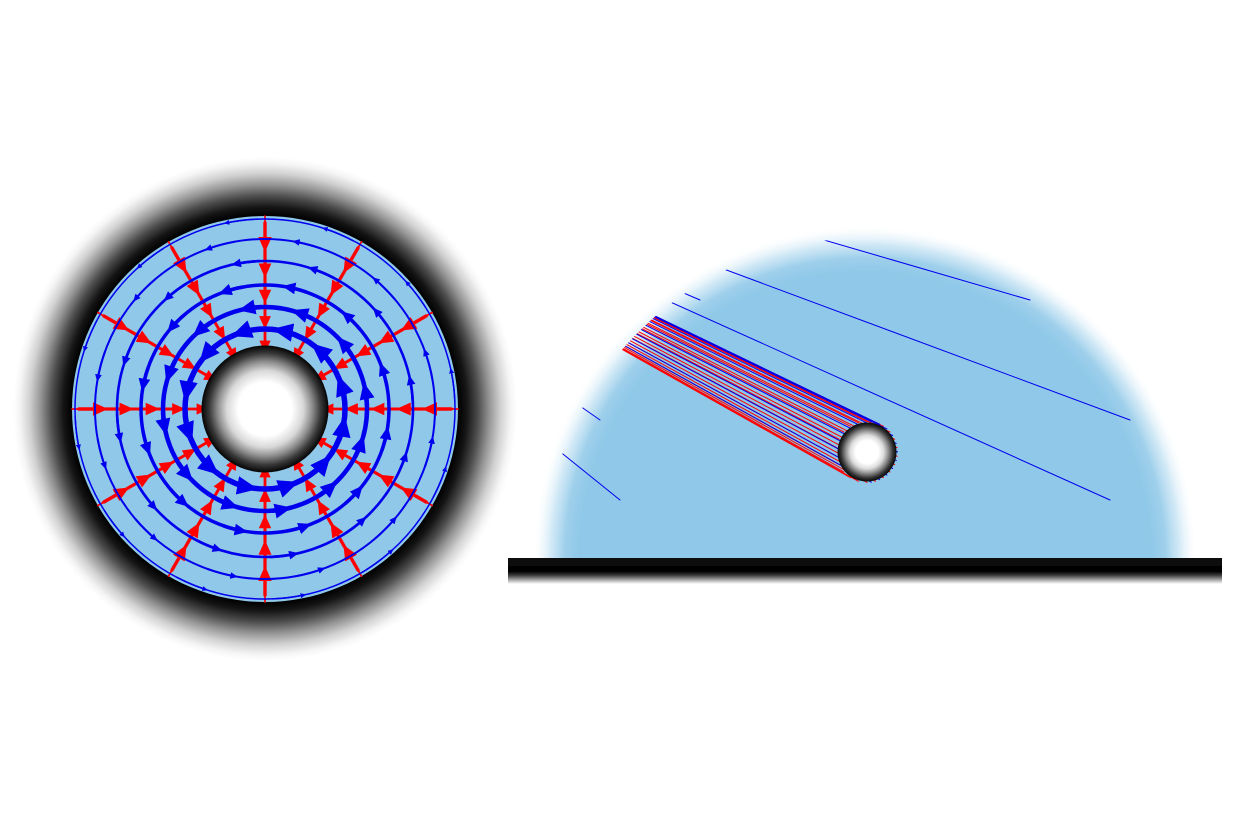 The width and height of the screenshot is (1260, 840). I want to click on equipotential-circle, so click(265, 409).